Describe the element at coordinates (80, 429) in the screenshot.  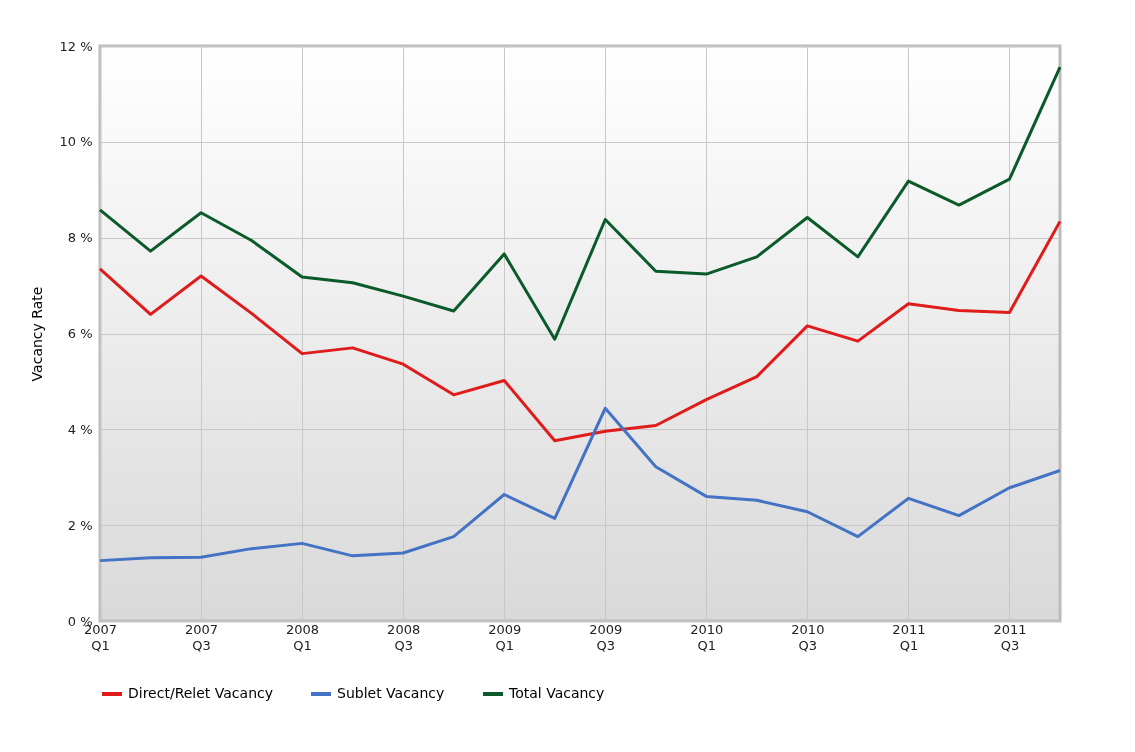
I see `y-tick-label: 4 %` at that location.